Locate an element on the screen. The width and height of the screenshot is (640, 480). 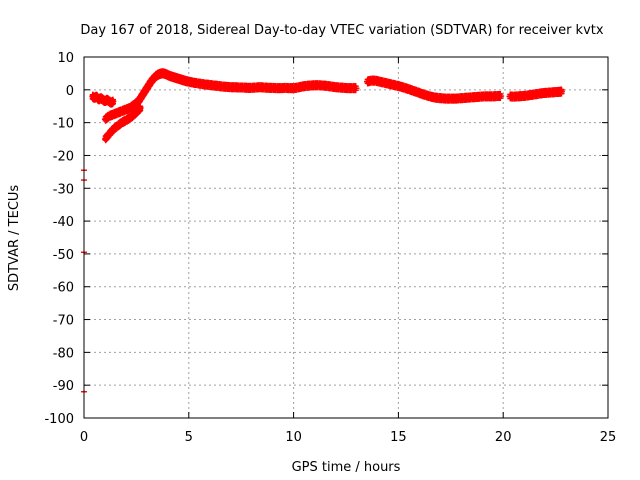
series-main-trace is located at coordinates (327, 88).